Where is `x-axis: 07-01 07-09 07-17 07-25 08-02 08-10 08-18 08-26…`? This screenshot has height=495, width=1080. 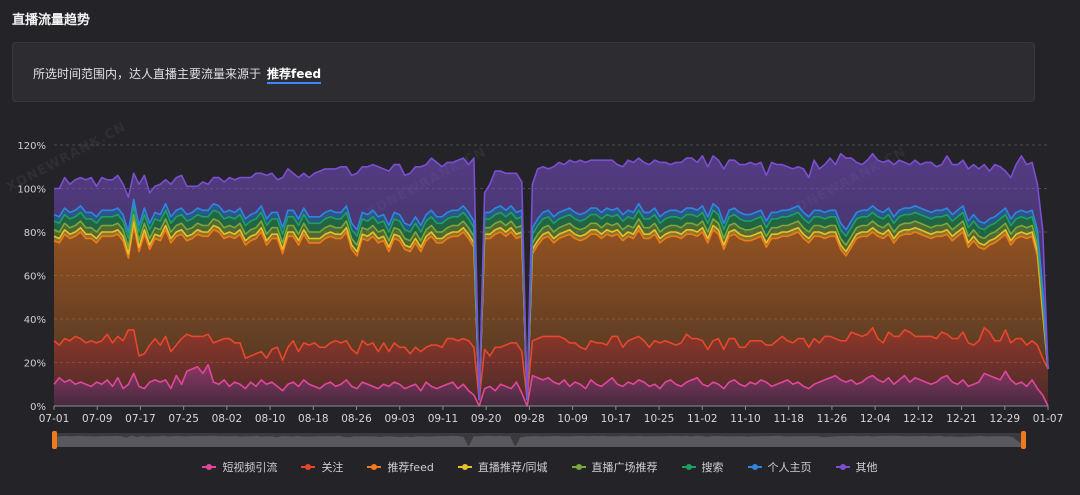
x-axis: 07-01 07-09 07-17 07-25 08-02 08-10 08-18 08-26… is located at coordinates (551, 415).